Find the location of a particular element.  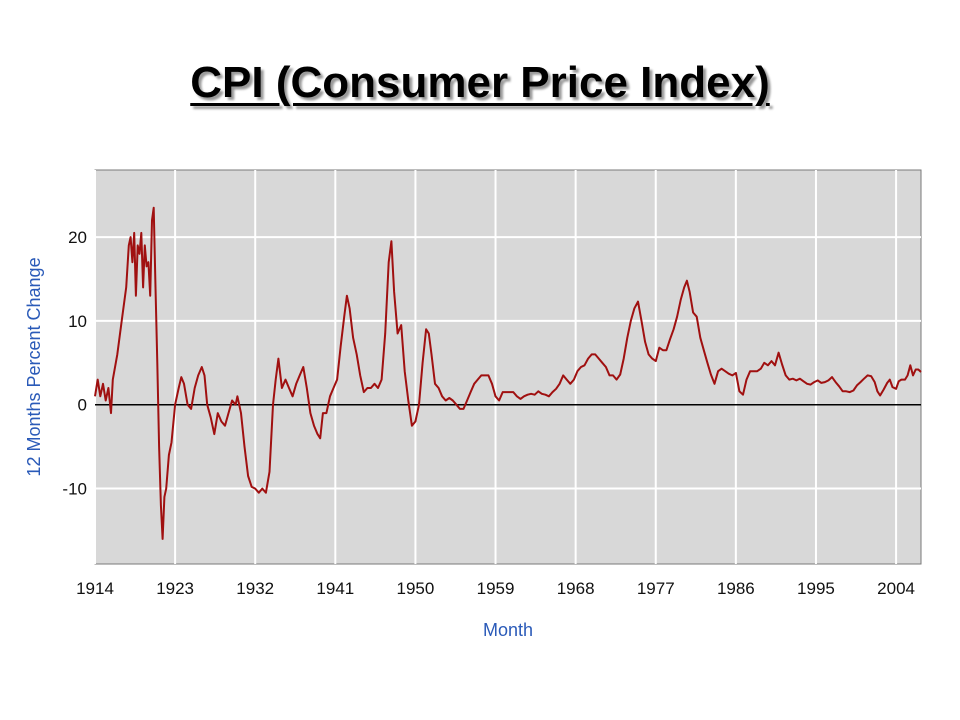

x-tick-label: 1923 is located at coordinates (175, 588).